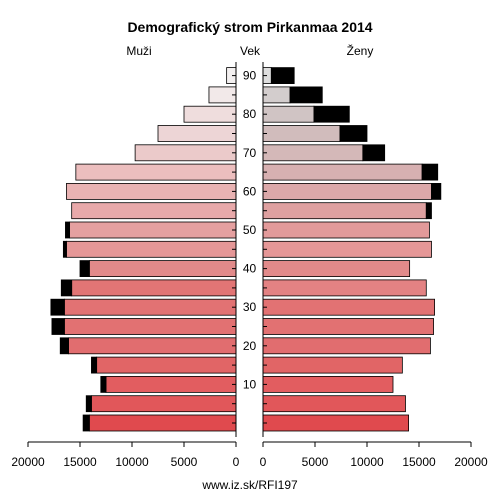  What do you see at coordinates (250, 76) in the screenshot?
I see `age-tick-label: 90` at bounding box center [250, 76].